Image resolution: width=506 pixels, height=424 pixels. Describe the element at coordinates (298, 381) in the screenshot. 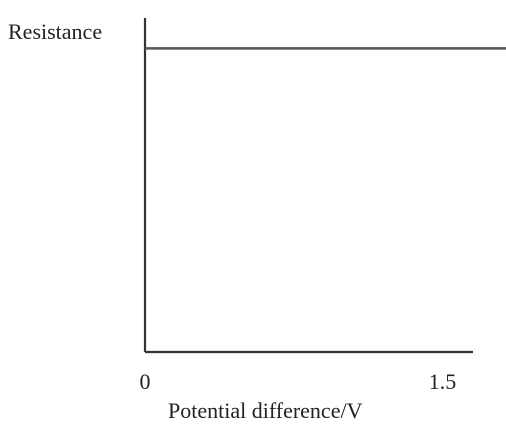

I see `x-ticks: 0 1.5` at that location.